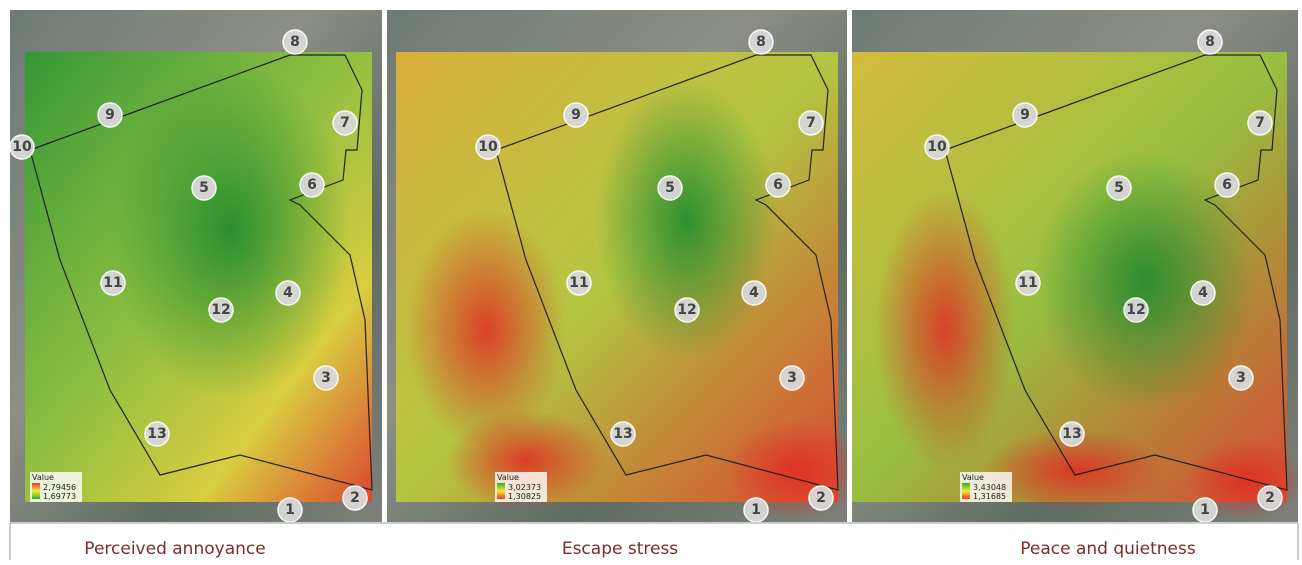 This screenshot has width=1302, height=565. I want to click on panel-caption: Peace and quietness, so click(1108, 549).